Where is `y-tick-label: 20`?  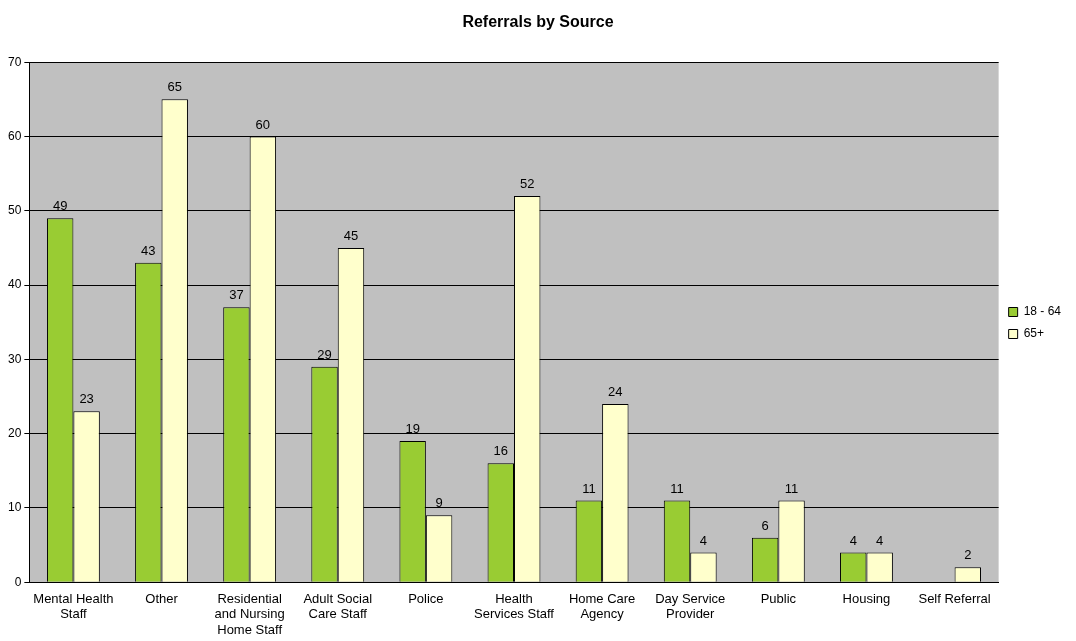 y-tick-label: 20 is located at coordinates (14, 432).